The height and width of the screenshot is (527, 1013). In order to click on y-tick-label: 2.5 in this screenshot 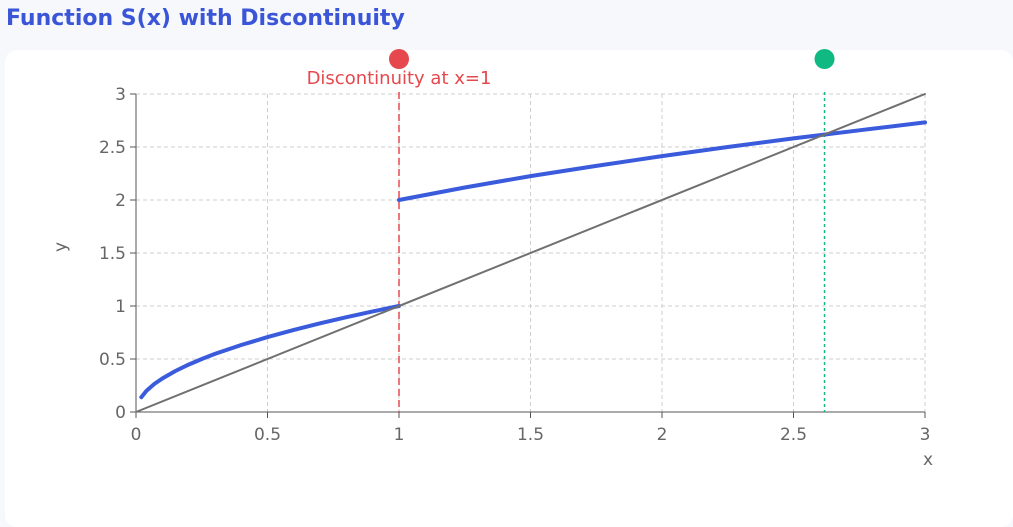, I will do `click(112, 148)`.